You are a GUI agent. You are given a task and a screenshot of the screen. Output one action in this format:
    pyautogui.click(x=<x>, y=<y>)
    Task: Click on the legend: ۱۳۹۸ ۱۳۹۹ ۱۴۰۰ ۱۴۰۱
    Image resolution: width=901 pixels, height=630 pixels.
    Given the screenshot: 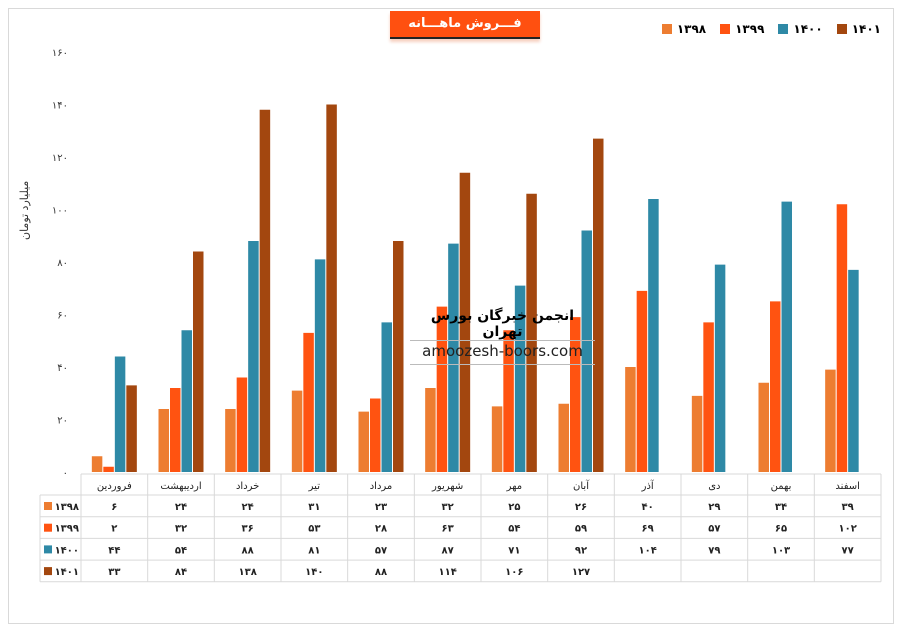 What is the action you would take?
    pyautogui.click(x=771, y=29)
    